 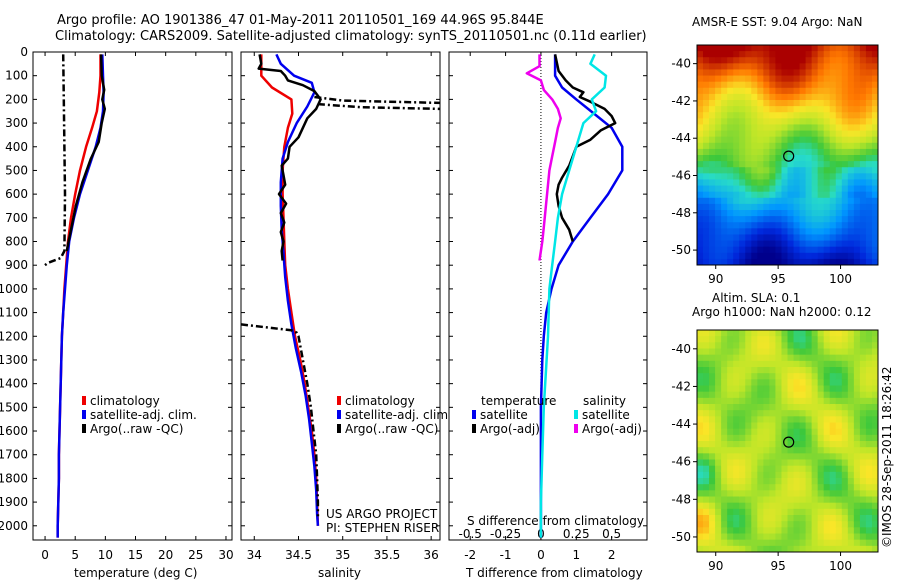 I want to click on sla-map-ticks: 90 95 100-40-42-44-46-48-50, so click(x=761, y=457).